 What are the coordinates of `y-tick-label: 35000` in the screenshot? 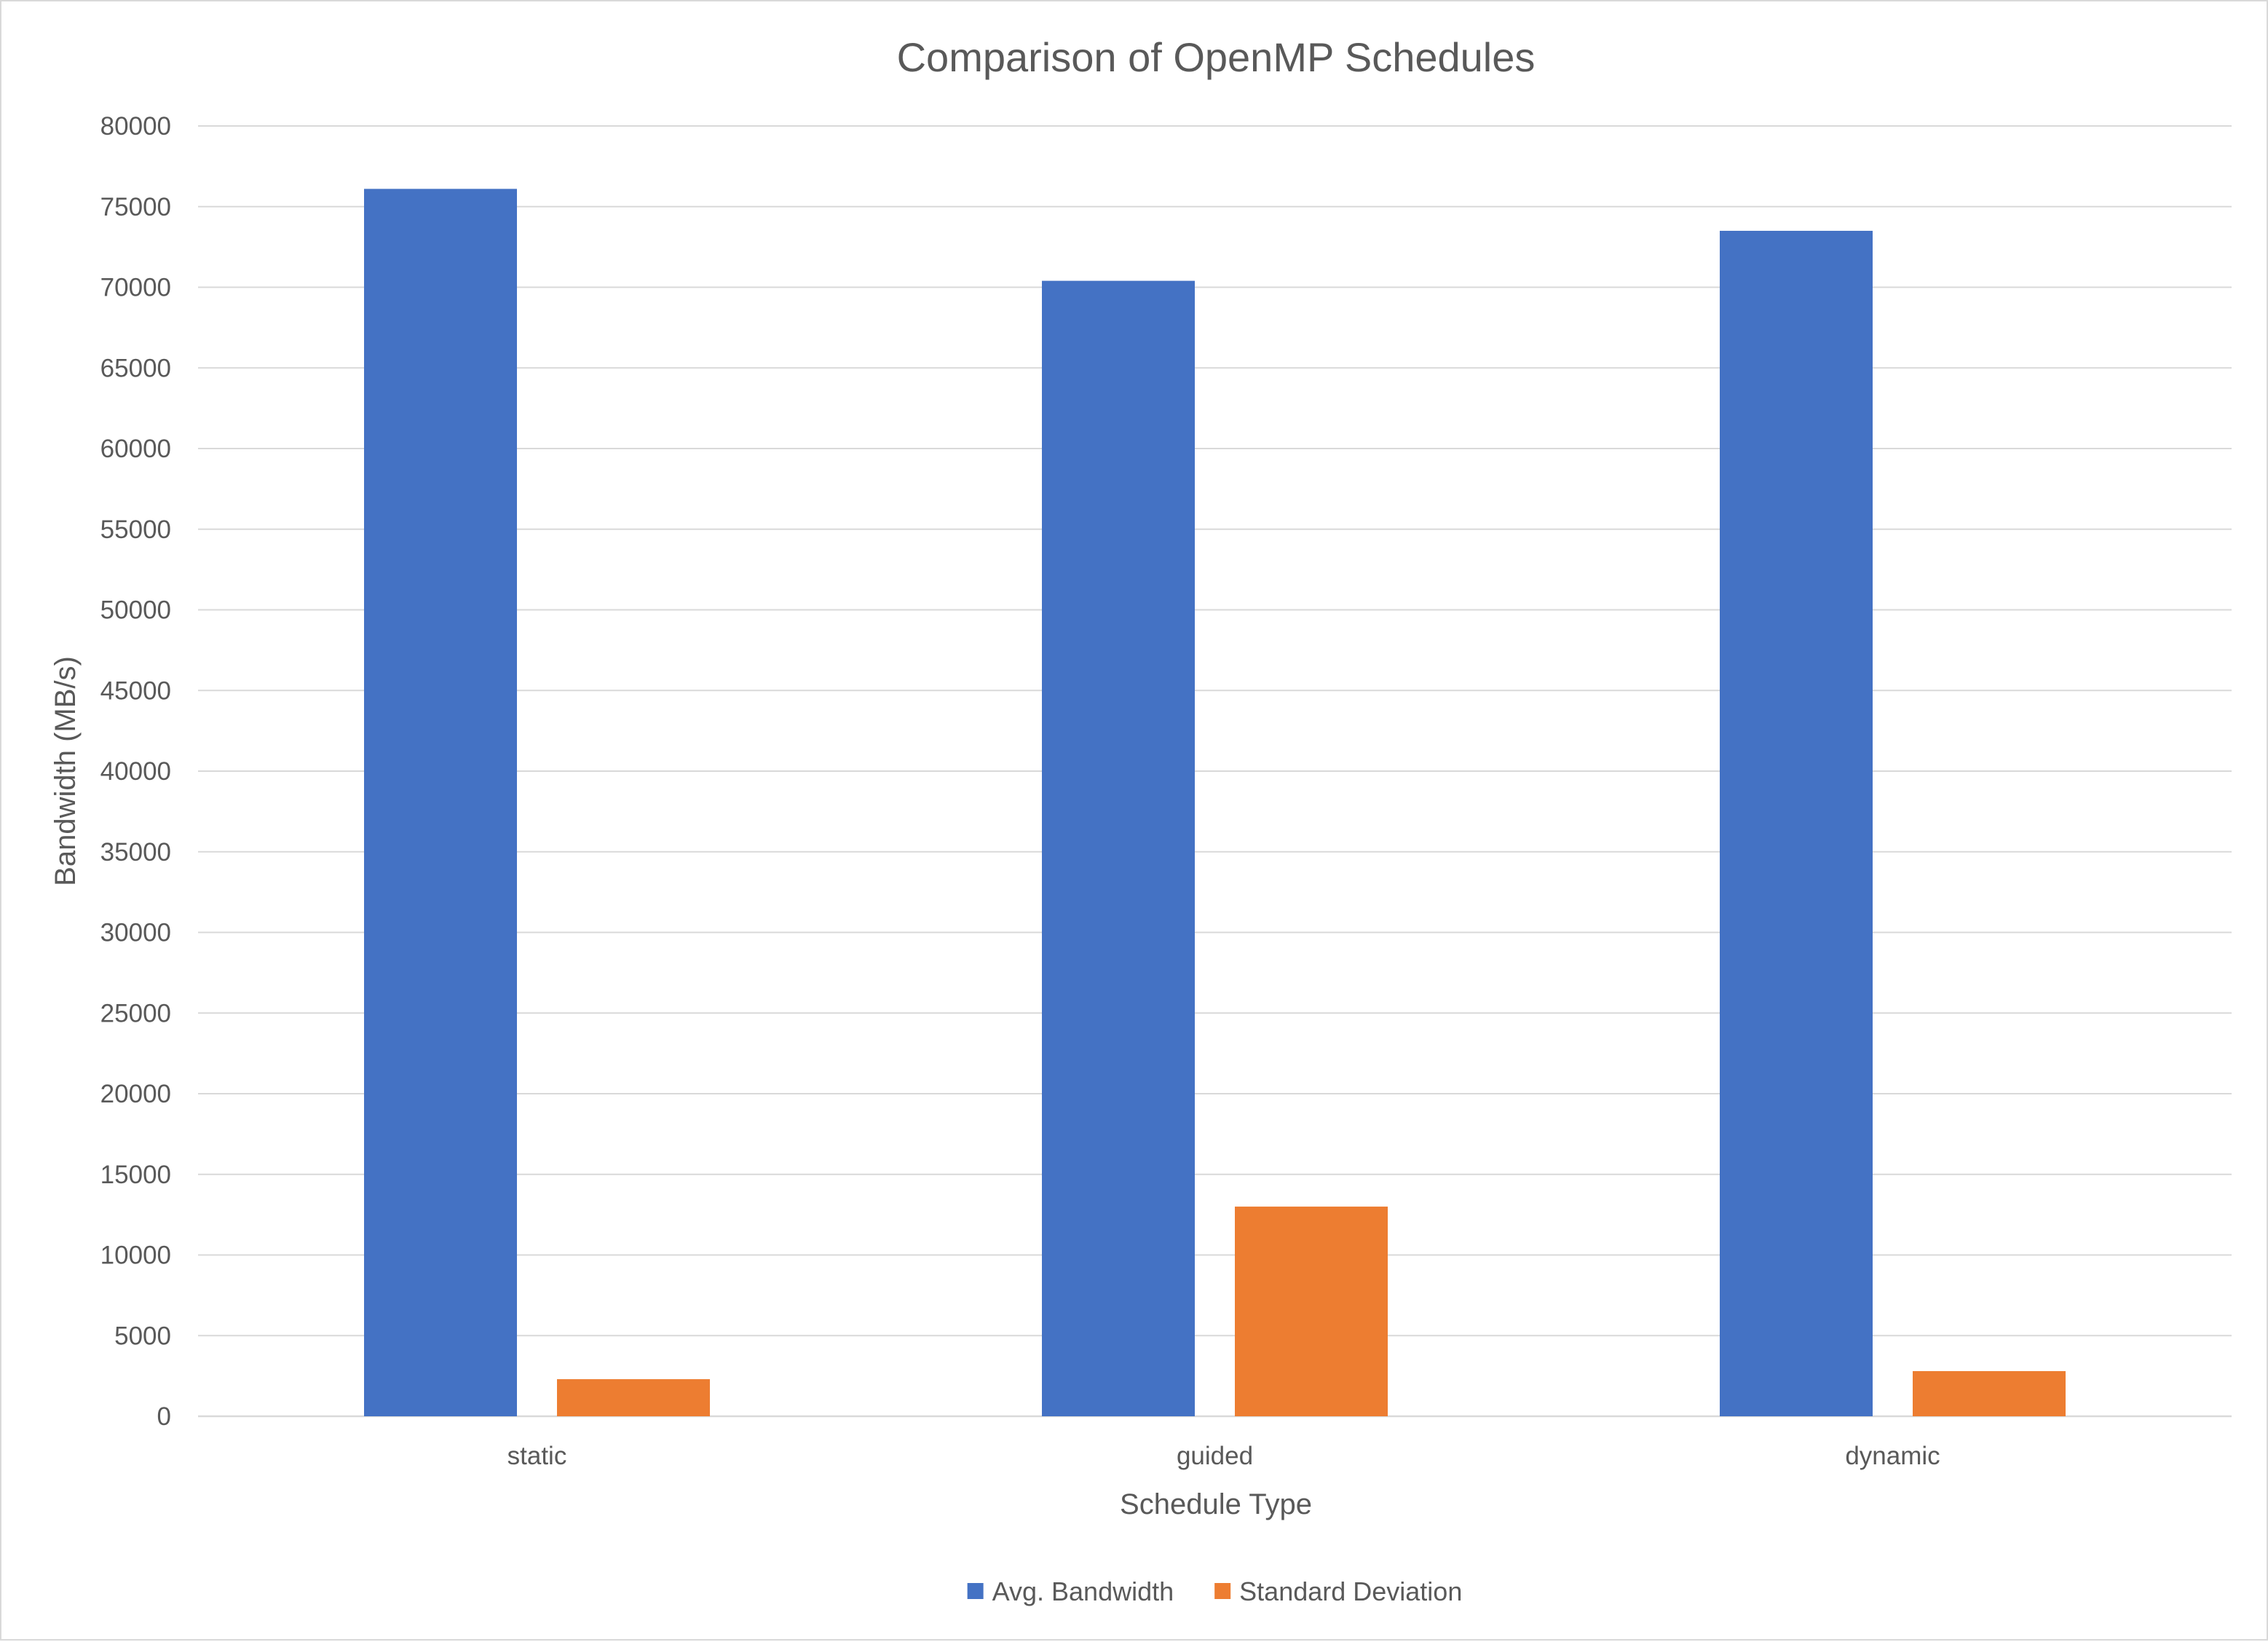 It's located at (135, 852).